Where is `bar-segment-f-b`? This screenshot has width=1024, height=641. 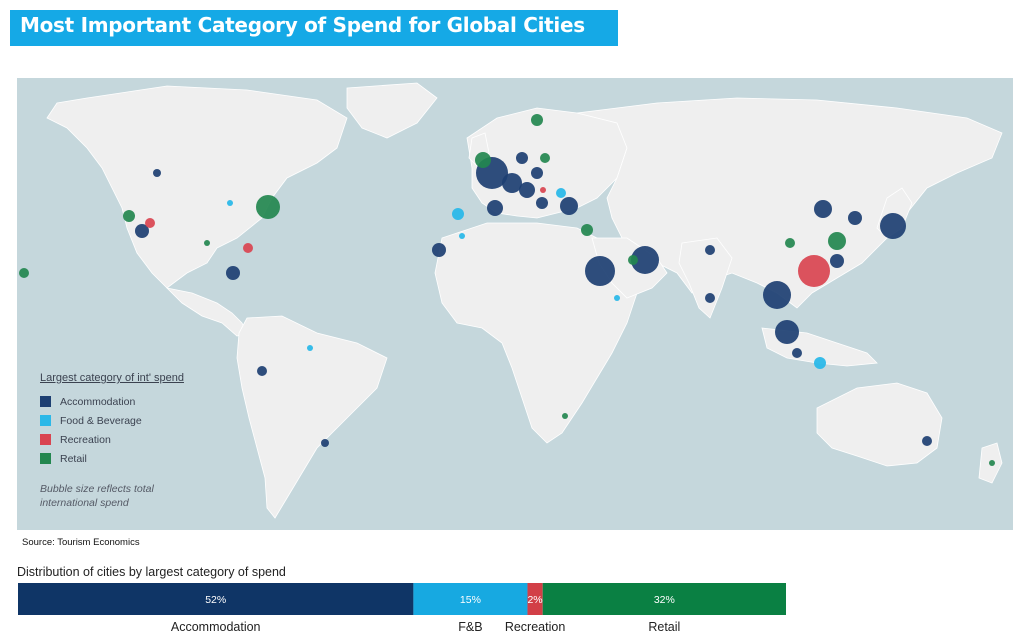
bar-segment-f-b is located at coordinates (470, 599).